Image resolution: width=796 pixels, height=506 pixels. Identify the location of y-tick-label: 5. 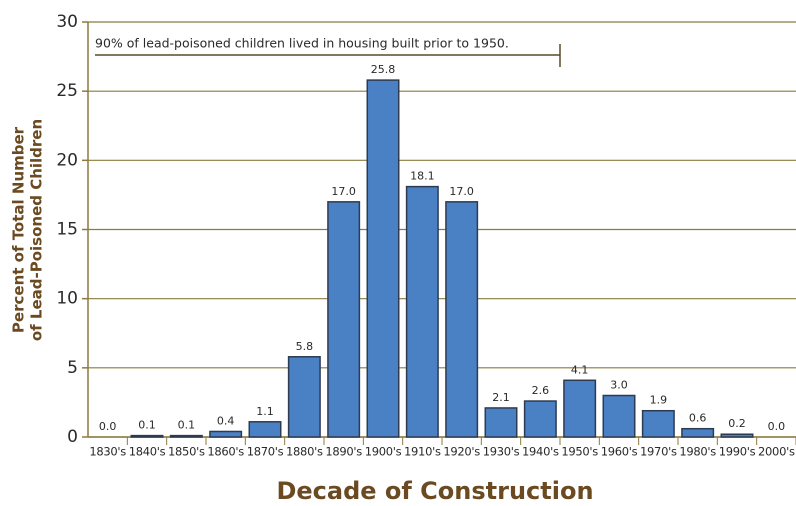
(72, 368).